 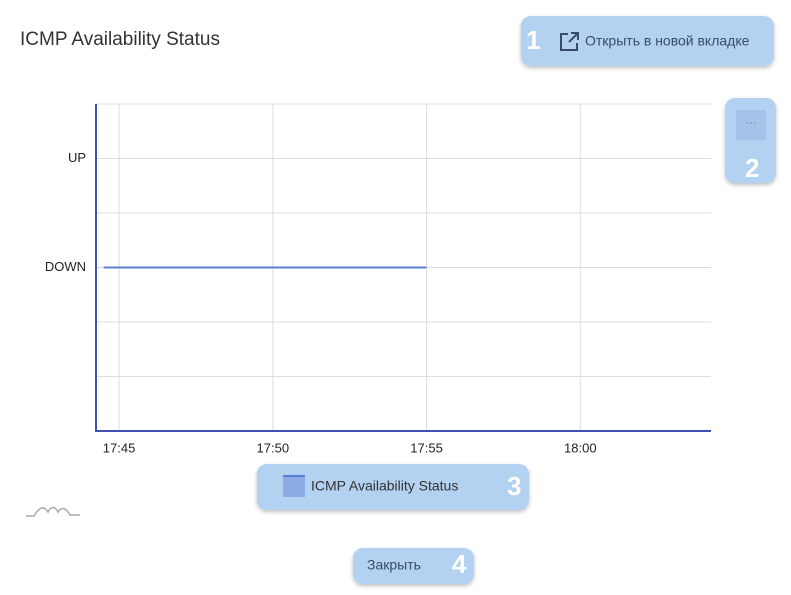 What do you see at coordinates (119, 447) in the screenshot?
I see `x-tick-label: 17:45` at bounding box center [119, 447].